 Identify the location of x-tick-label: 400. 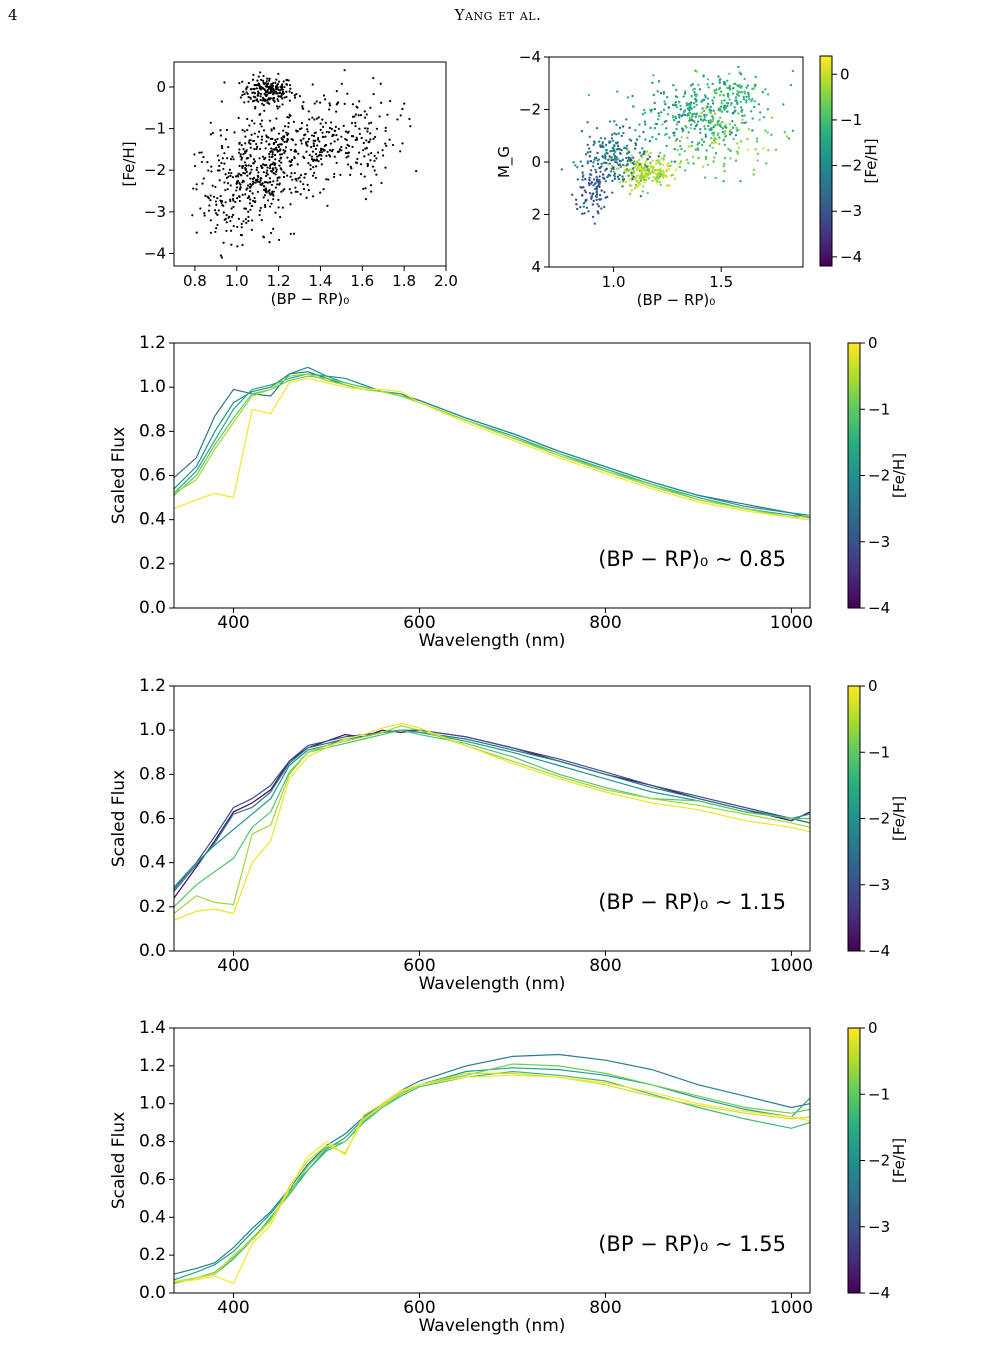
(233, 966).